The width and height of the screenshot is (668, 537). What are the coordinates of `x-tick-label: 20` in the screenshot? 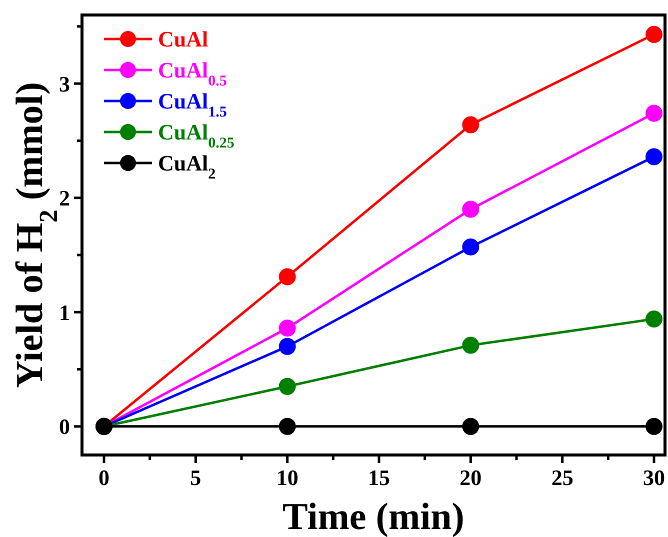 It's located at (471, 477).